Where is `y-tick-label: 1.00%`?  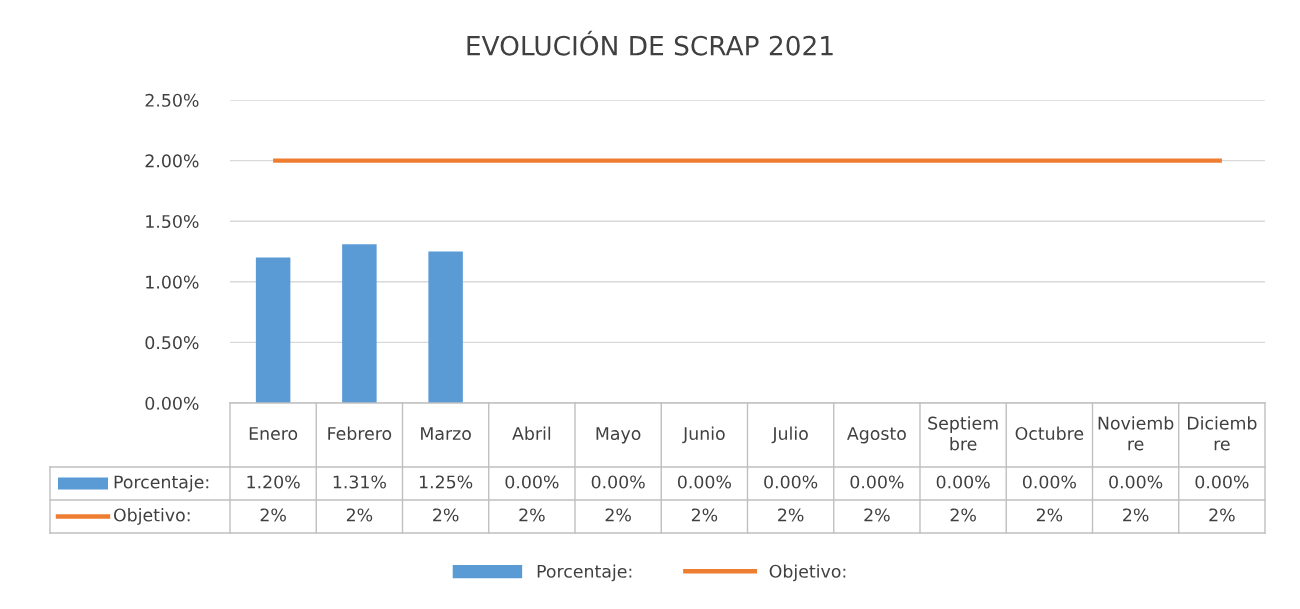 y-tick-label: 1.00% is located at coordinates (172, 282).